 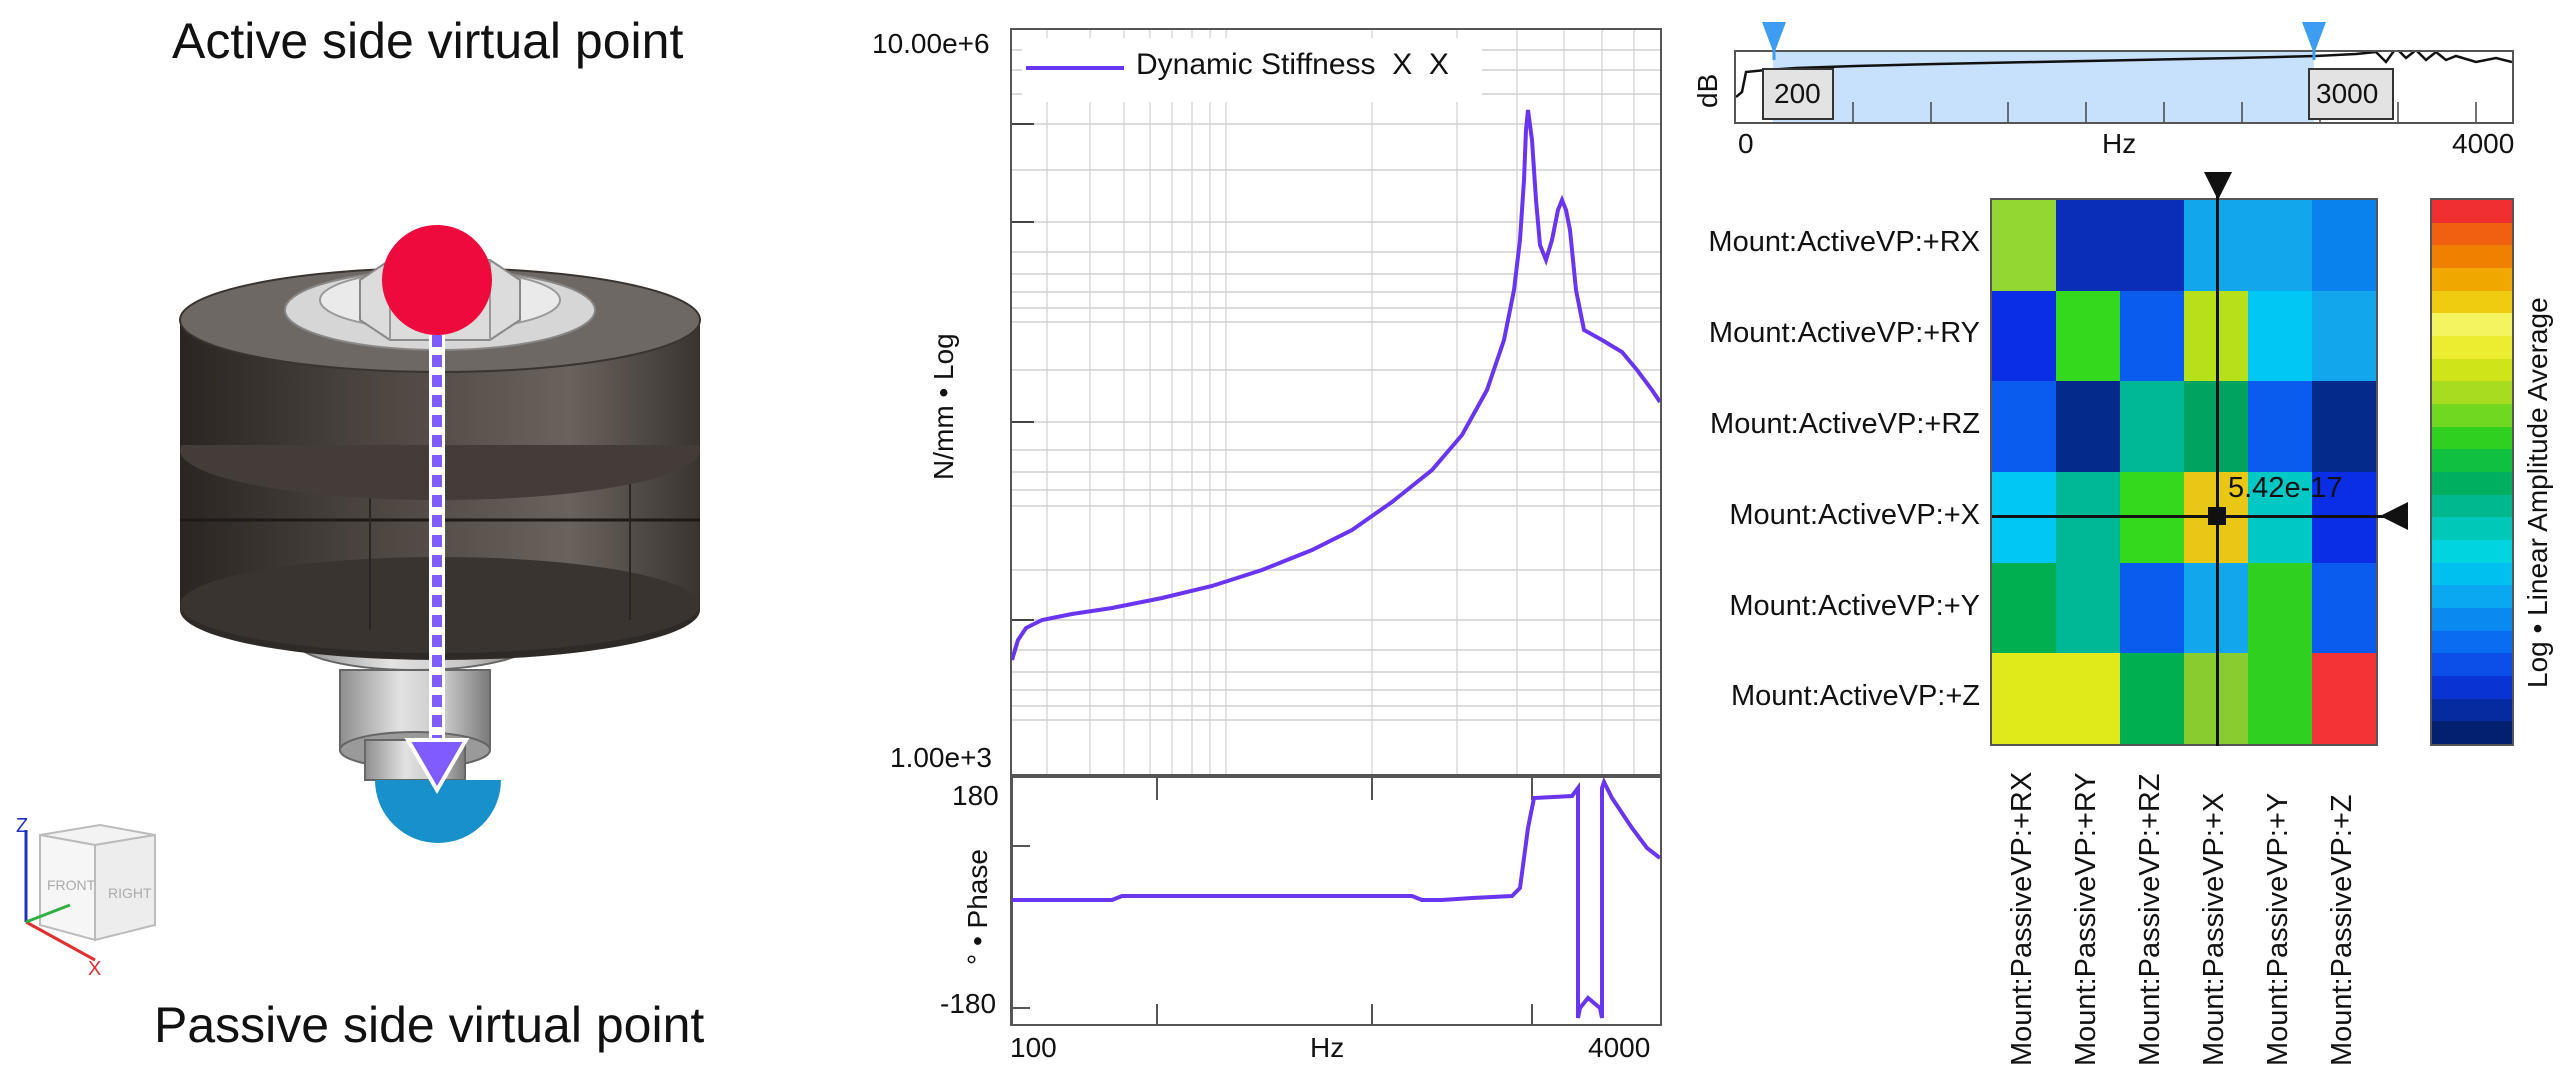 I want to click on y-bottom-label: 1.00e+3, so click(x=941, y=757).